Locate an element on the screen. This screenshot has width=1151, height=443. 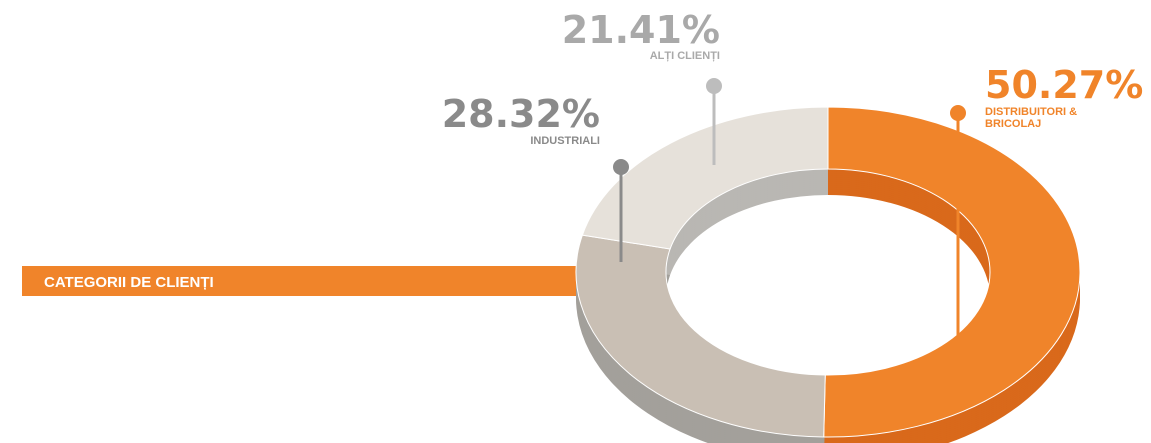
banner-title: CATEGORII DE CLIENȚI is located at coordinates (129, 282).